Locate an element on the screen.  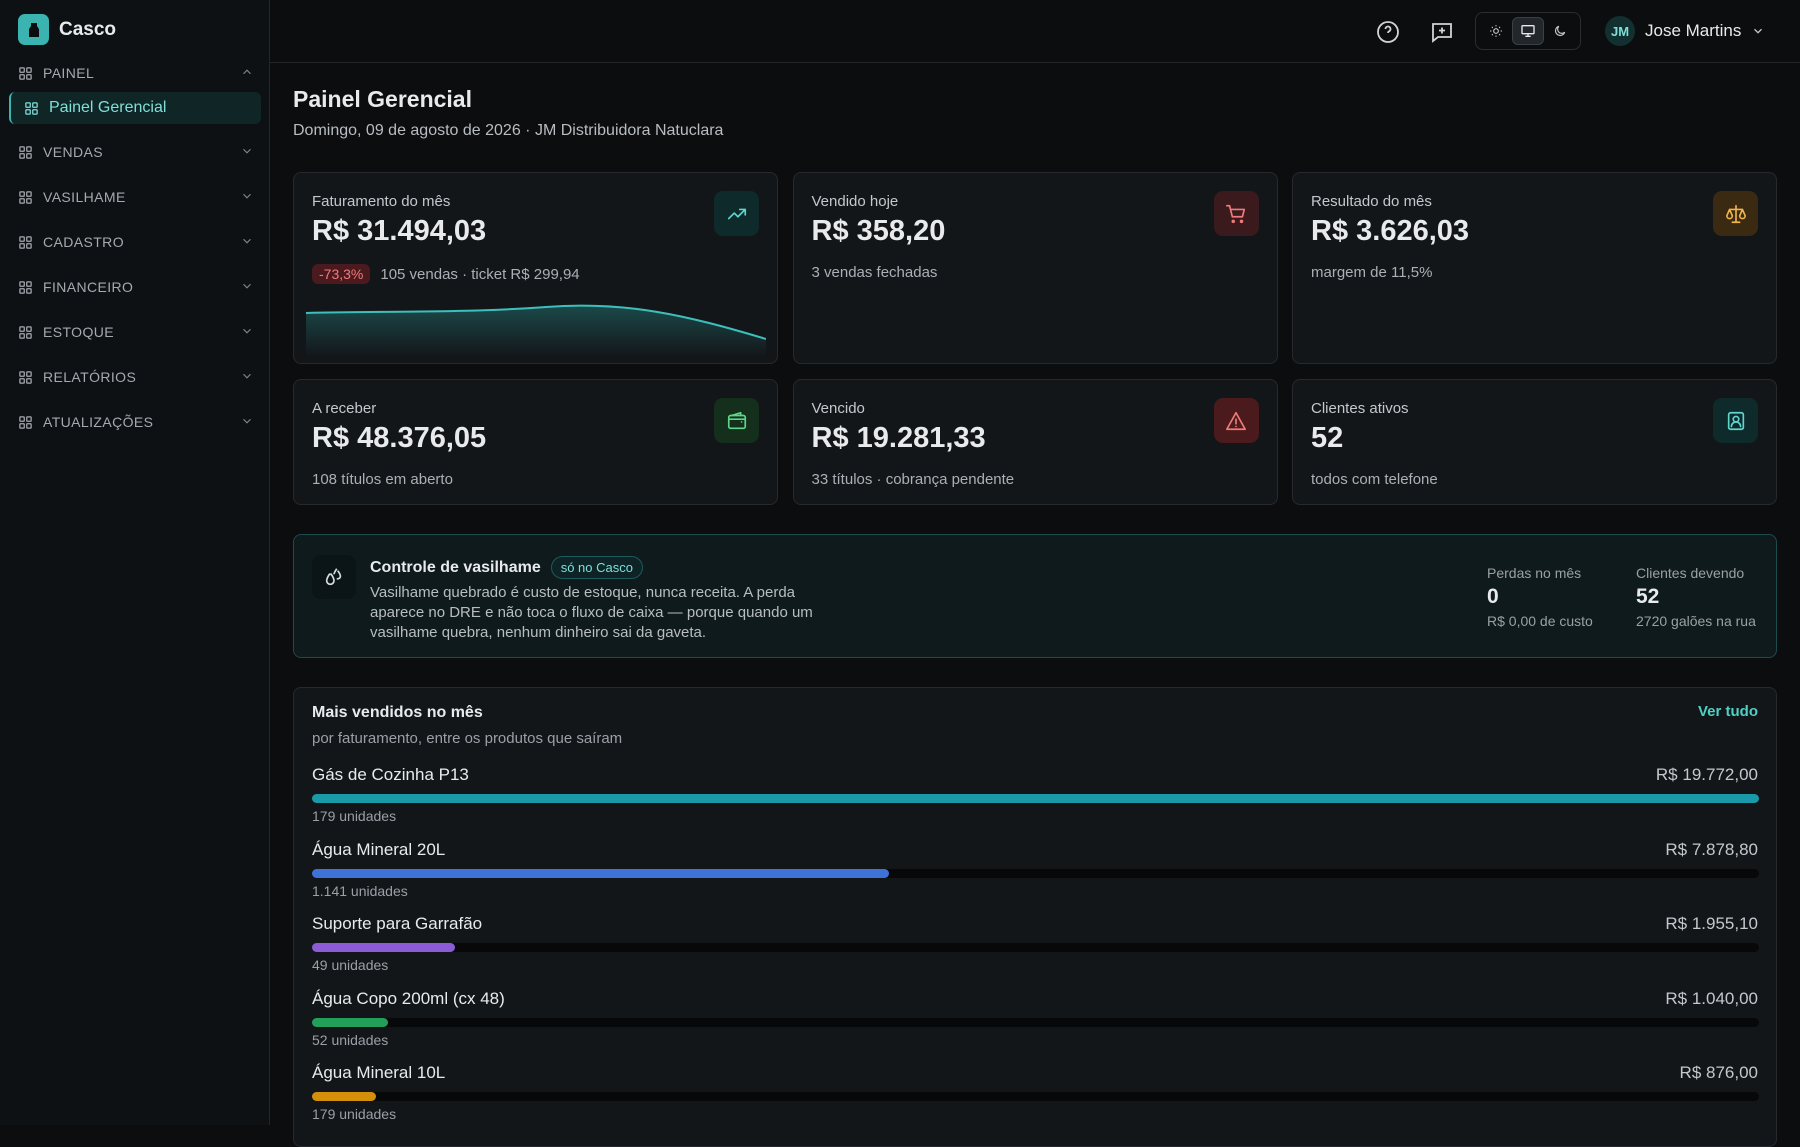
stat-note-text: 3 vendas fechadas is located at coordinates (874, 272).